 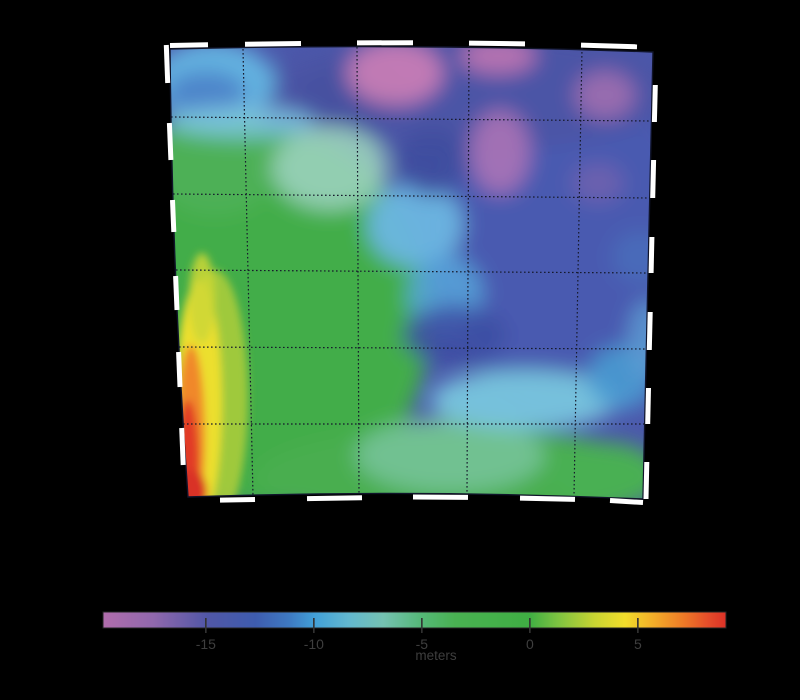 What do you see at coordinates (314, 644) in the screenshot?
I see `colorbar-tick-label: -10` at bounding box center [314, 644].